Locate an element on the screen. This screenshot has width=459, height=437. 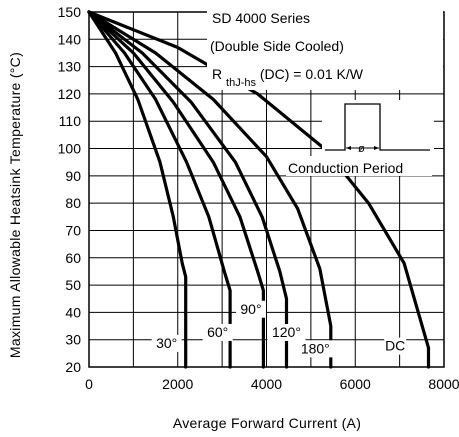
y-tick-label: 130 is located at coordinates (70, 67).